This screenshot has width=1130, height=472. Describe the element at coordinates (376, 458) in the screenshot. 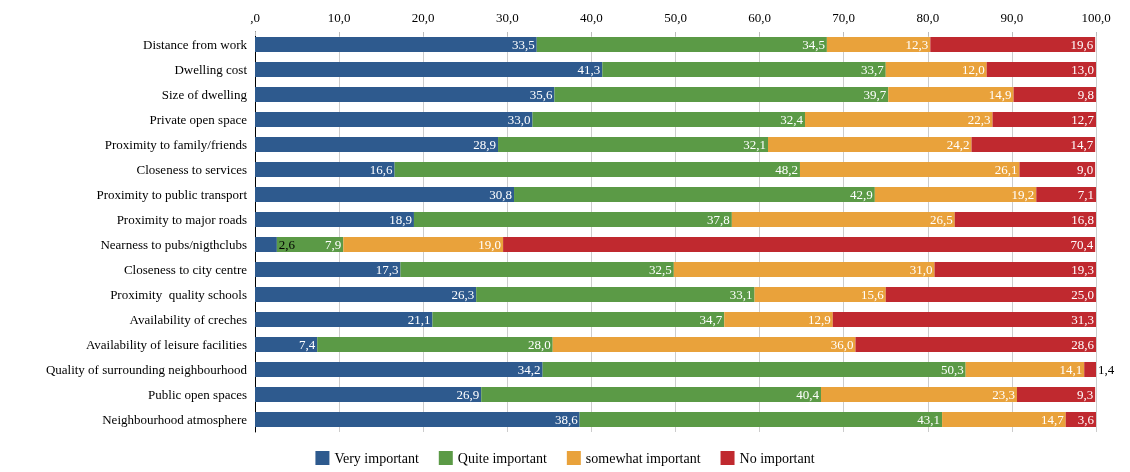

I see `legend-label: Very important` at that location.